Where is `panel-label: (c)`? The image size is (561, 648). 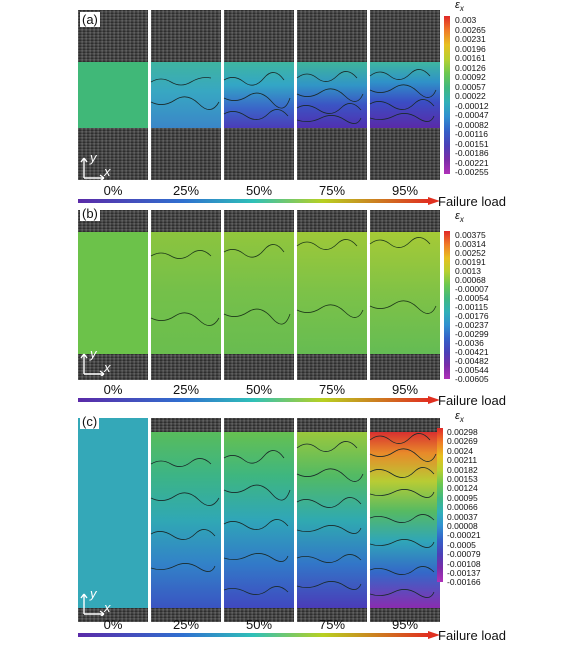
panel-label: (c) is located at coordinates (90, 421).